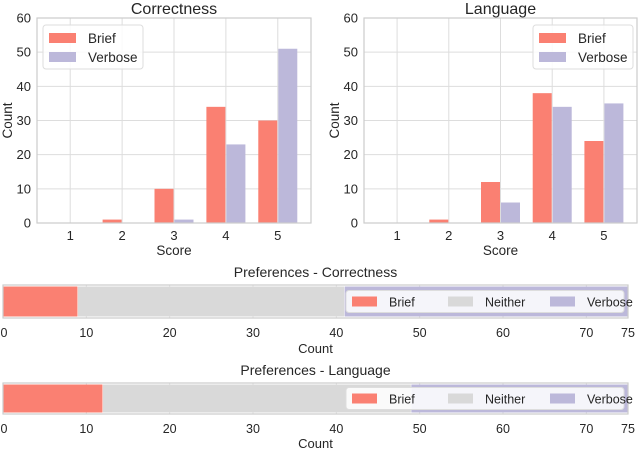 The width and height of the screenshot is (640, 453). I want to click on chart-title: Preferences - Language, so click(315, 370).